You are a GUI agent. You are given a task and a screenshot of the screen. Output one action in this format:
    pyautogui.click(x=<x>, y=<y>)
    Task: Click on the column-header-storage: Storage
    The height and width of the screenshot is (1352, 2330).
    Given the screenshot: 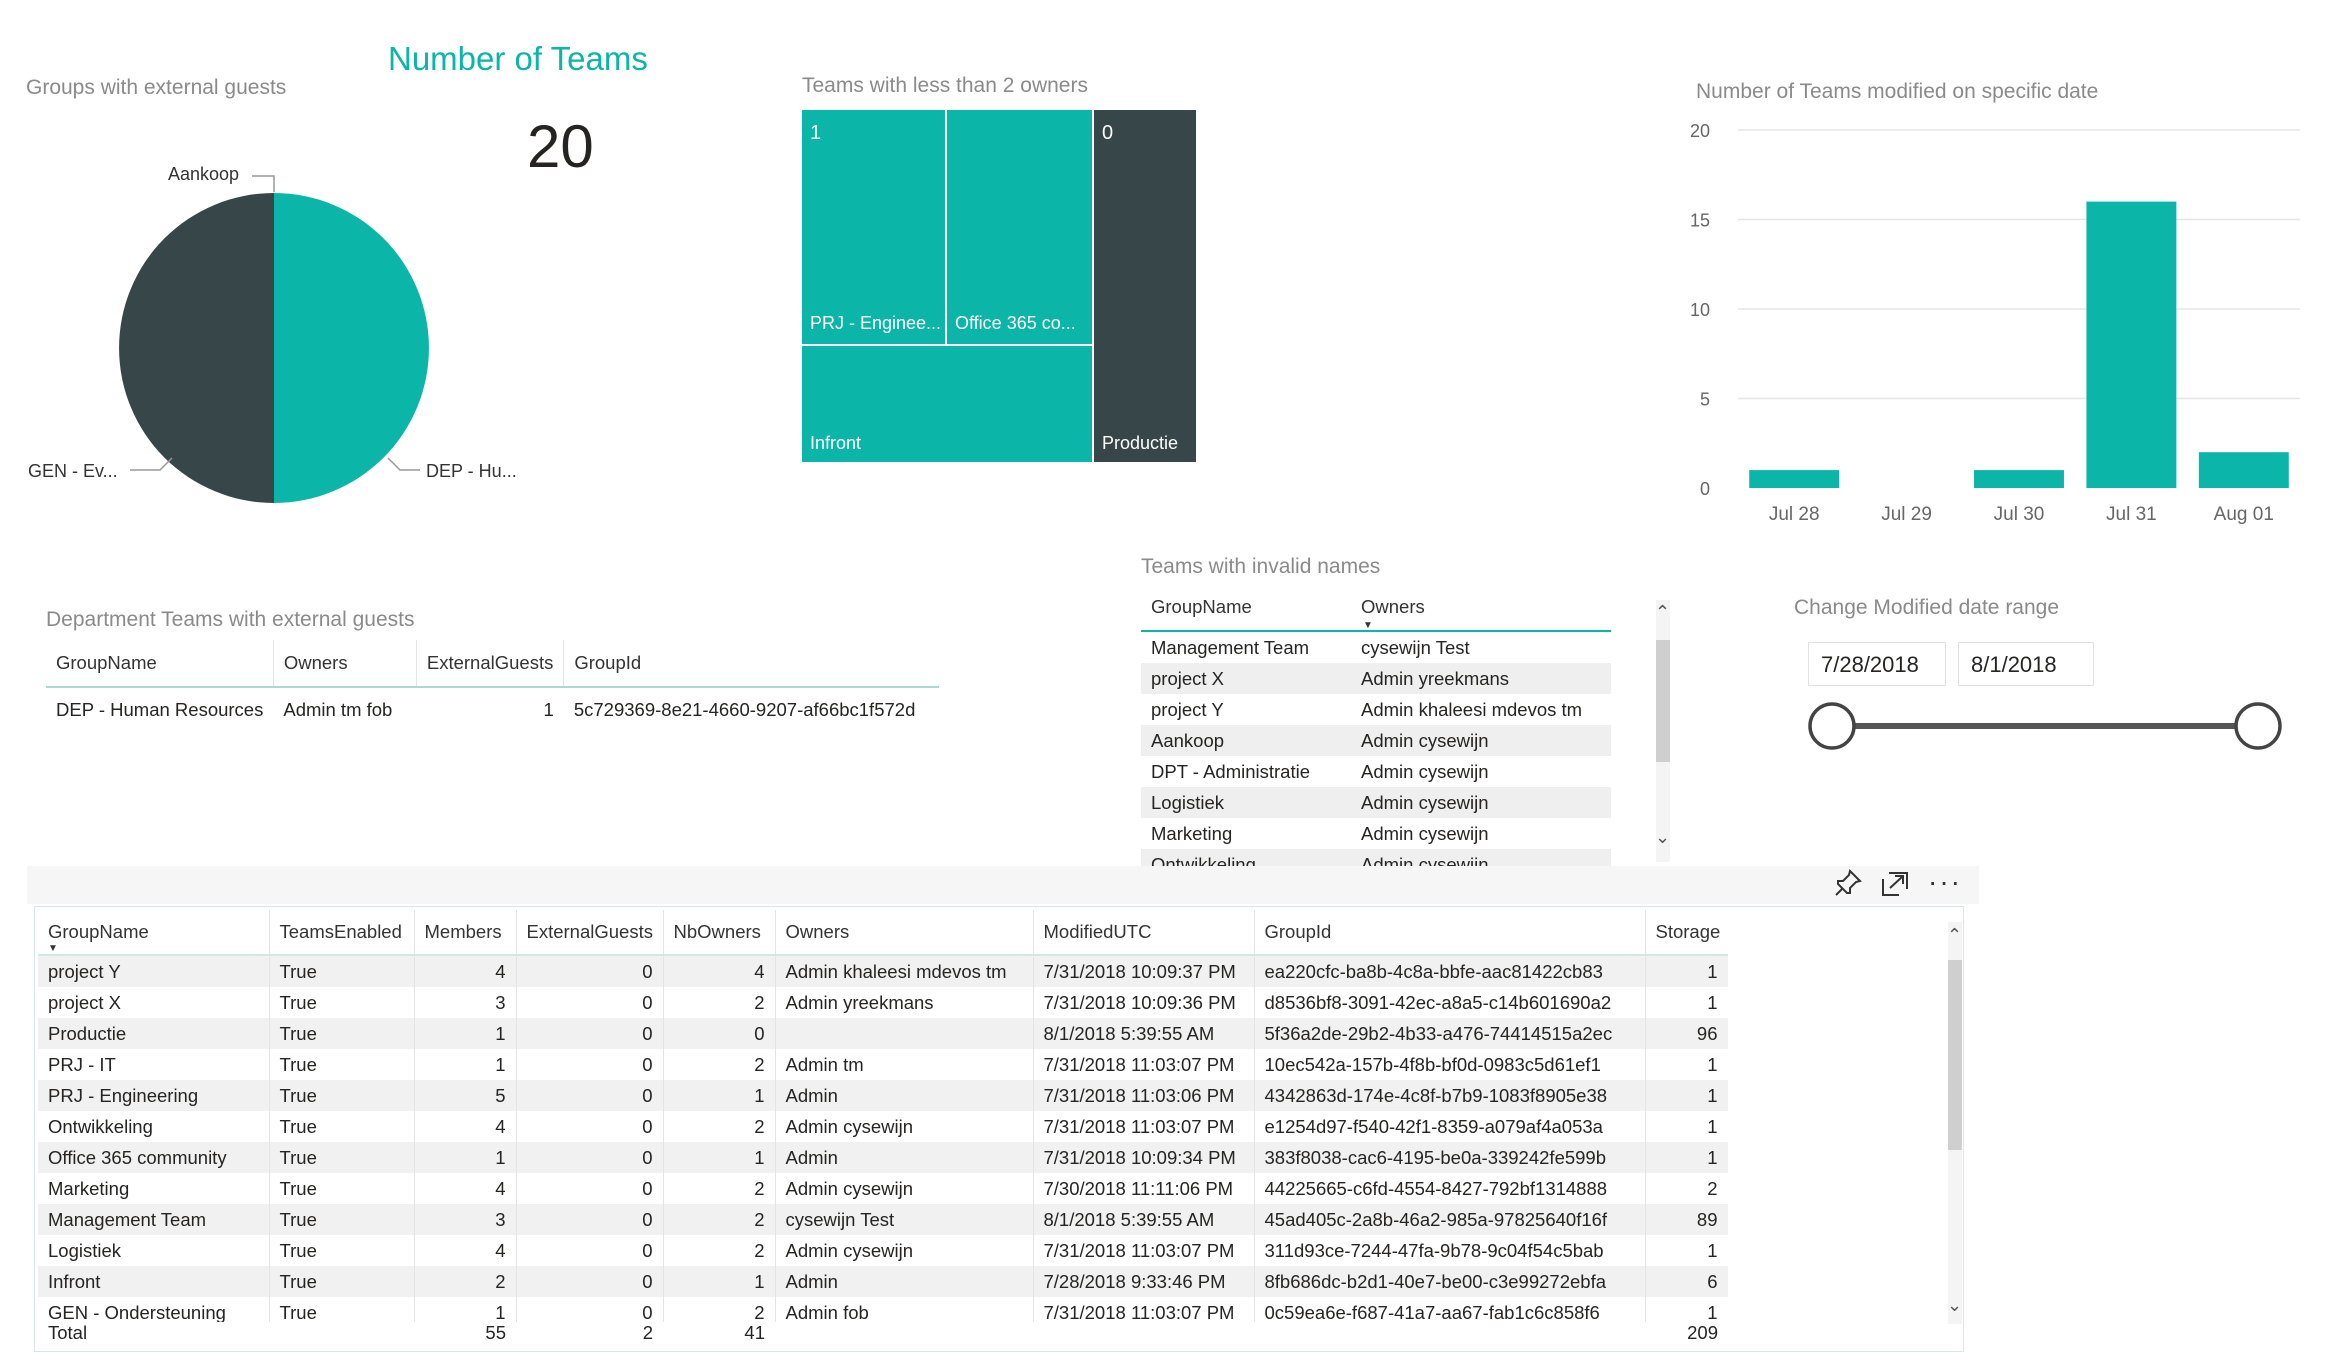 What is the action you would take?
    pyautogui.click(x=1686, y=933)
    